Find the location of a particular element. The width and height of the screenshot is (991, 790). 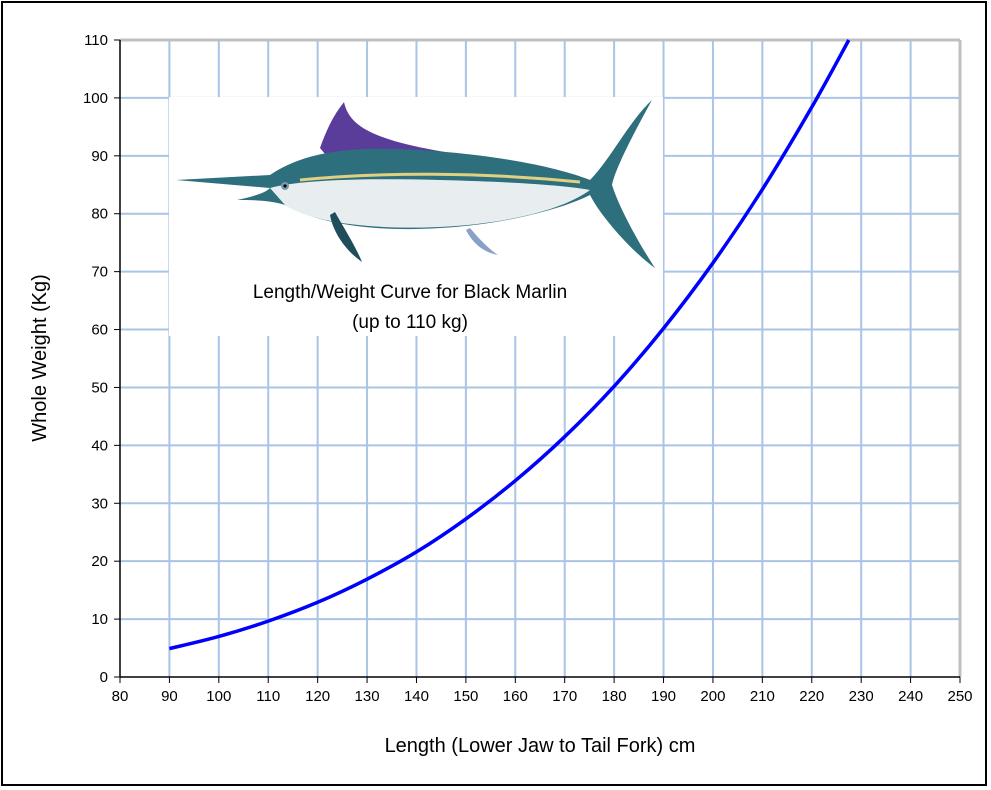

y-tick-label: 80 is located at coordinates (99, 214).